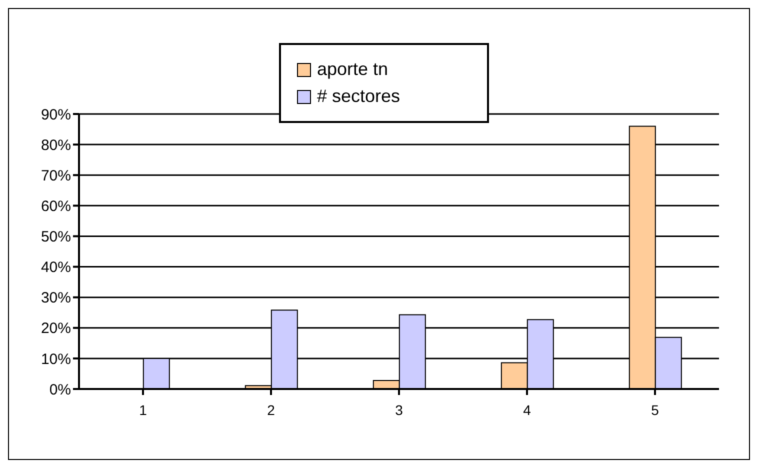 Image resolution: width=764 pixels, height=466 pixels. I want to click on y-tick-label: 30%, so click(55, 298).